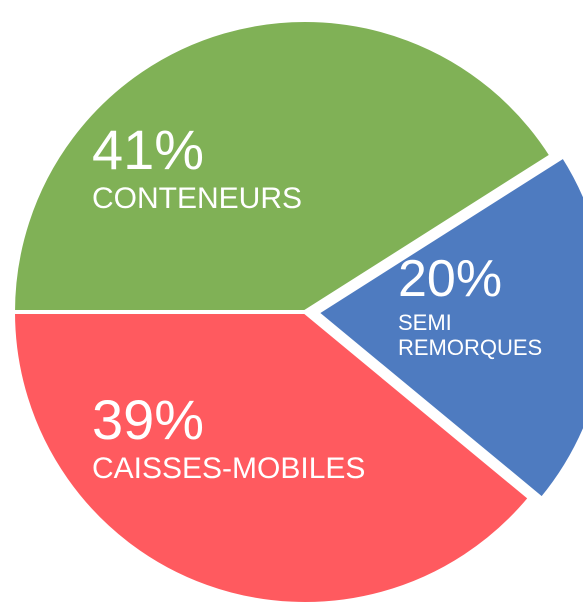  Describe the element at coordinates (197, 199) in the screenshot. I see `category-label: CONTENEURS` at that location.